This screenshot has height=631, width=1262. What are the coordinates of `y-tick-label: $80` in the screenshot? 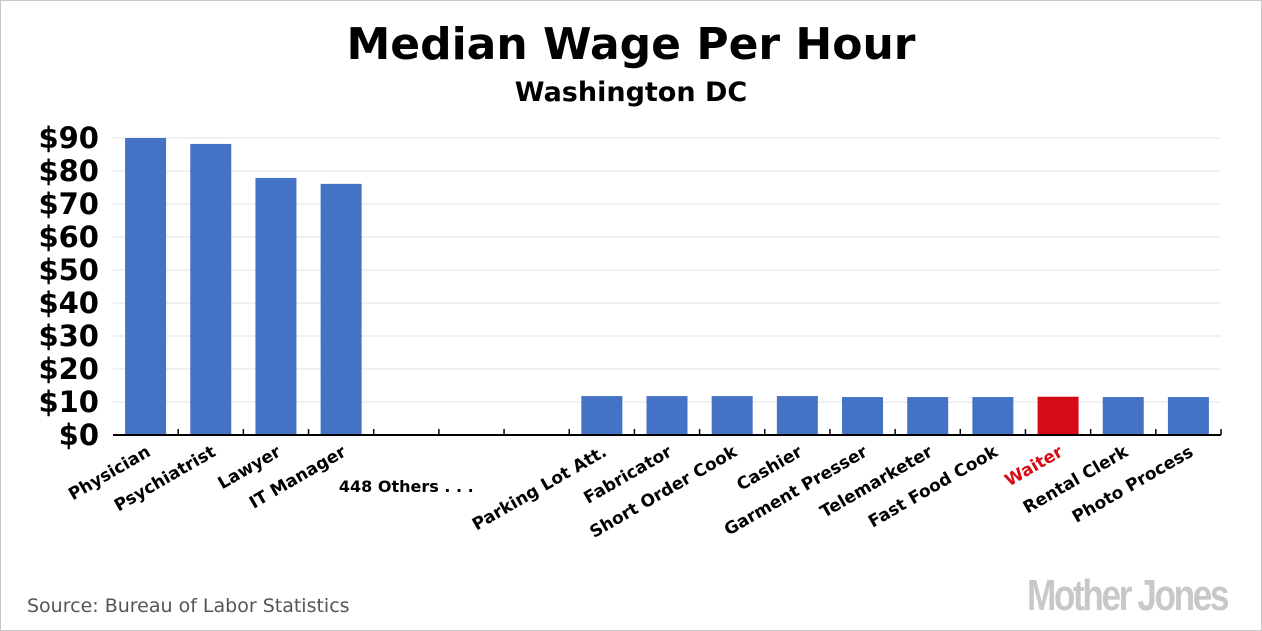 It's located at (68, 171).